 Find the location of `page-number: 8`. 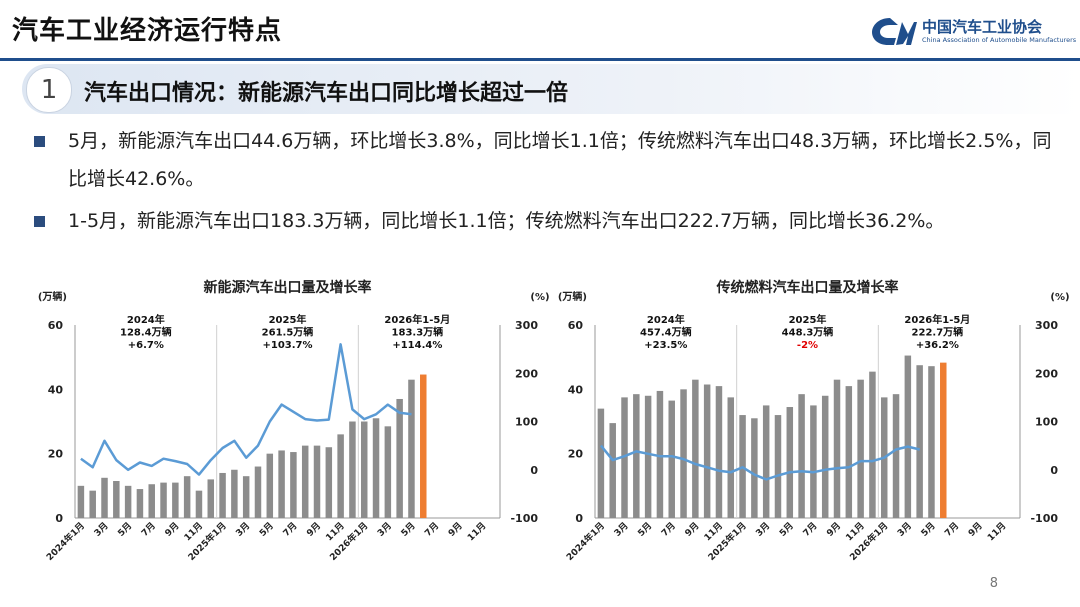

page-number: 8 is located at coordinates (993, 583).